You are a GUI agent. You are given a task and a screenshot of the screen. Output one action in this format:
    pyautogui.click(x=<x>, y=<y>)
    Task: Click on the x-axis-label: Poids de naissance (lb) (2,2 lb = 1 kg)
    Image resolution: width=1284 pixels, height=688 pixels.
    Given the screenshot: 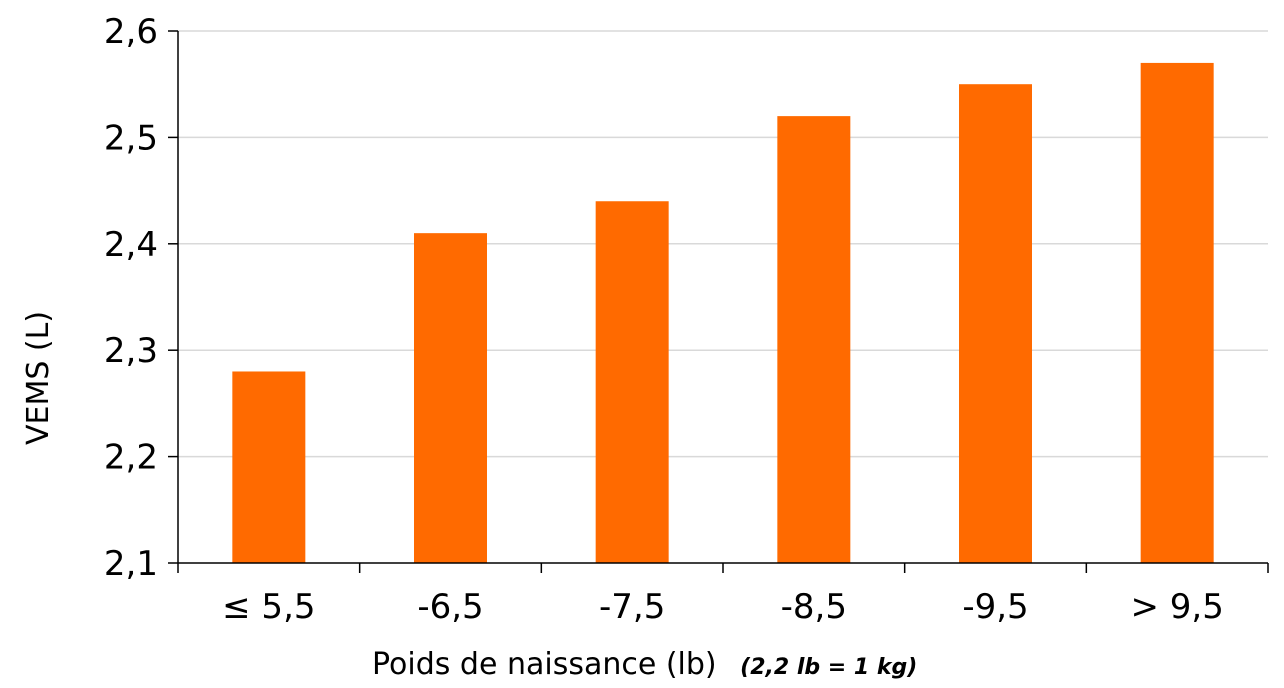 What is the action you would take?
    pyautogui.click(x=644, y=664)
    